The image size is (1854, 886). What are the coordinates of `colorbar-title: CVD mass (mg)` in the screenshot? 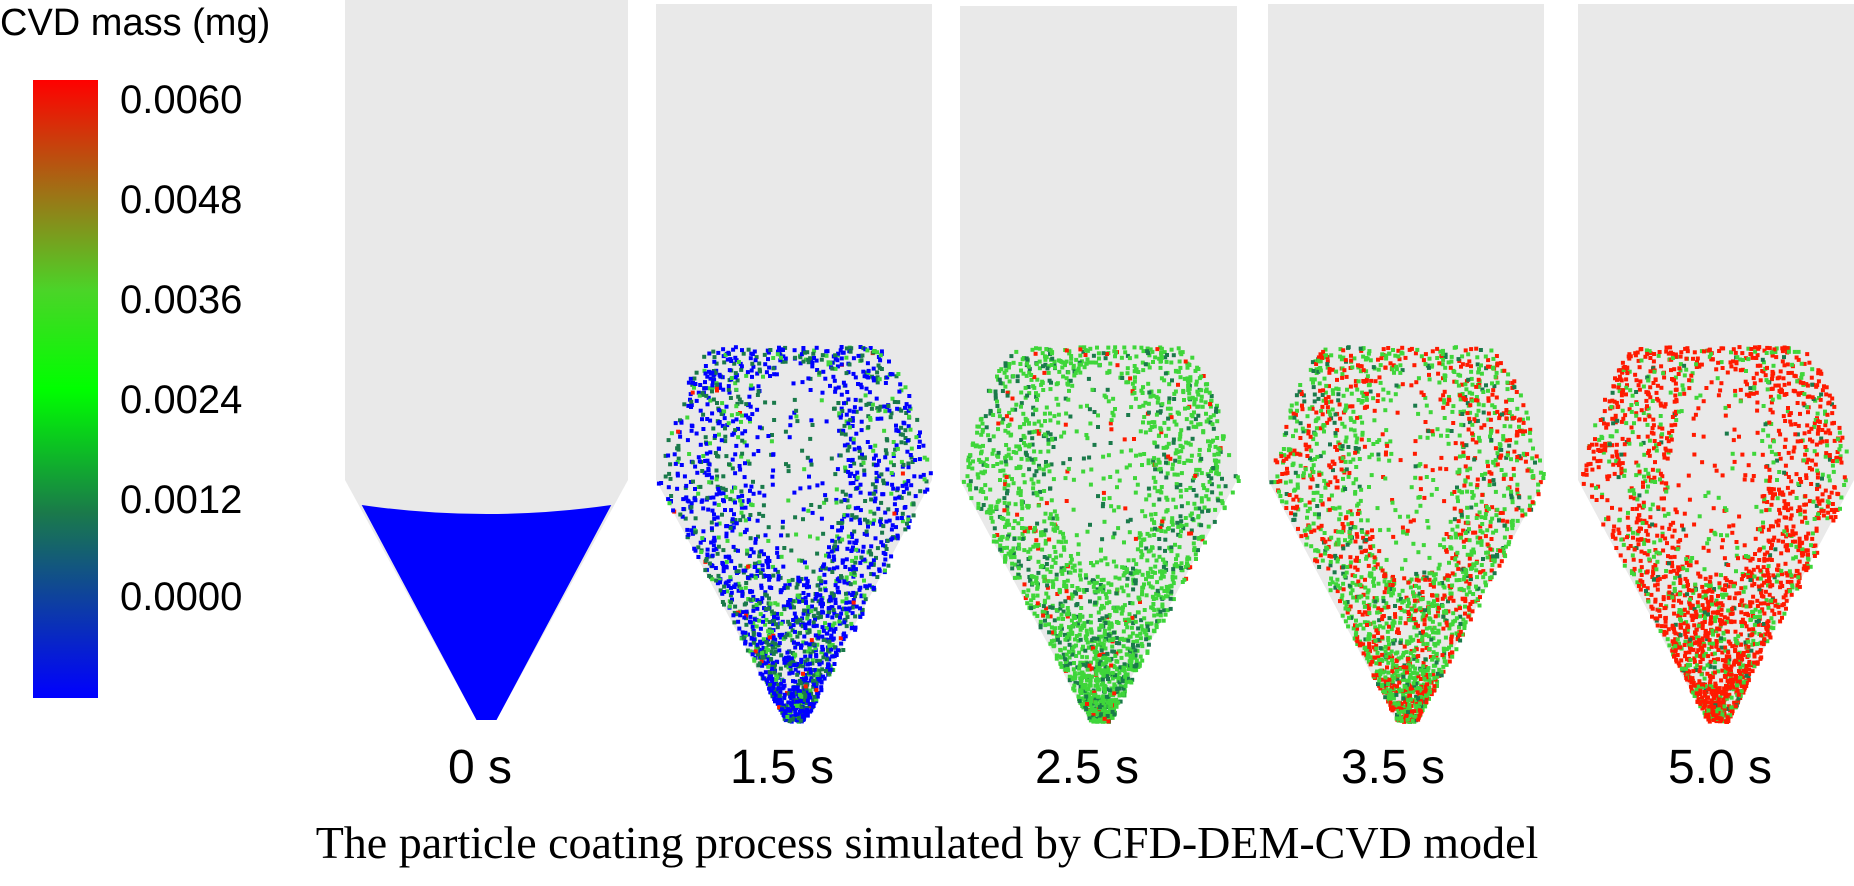 It's located at (135, 23).